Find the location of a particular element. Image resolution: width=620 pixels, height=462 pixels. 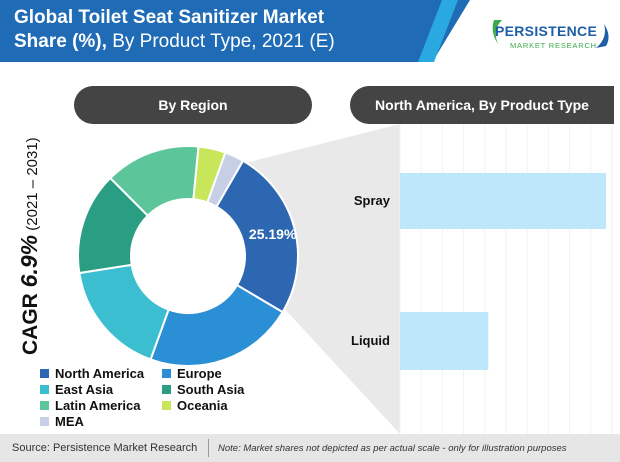

legend-swatch-east-asia is located at coordinates (44, 389).